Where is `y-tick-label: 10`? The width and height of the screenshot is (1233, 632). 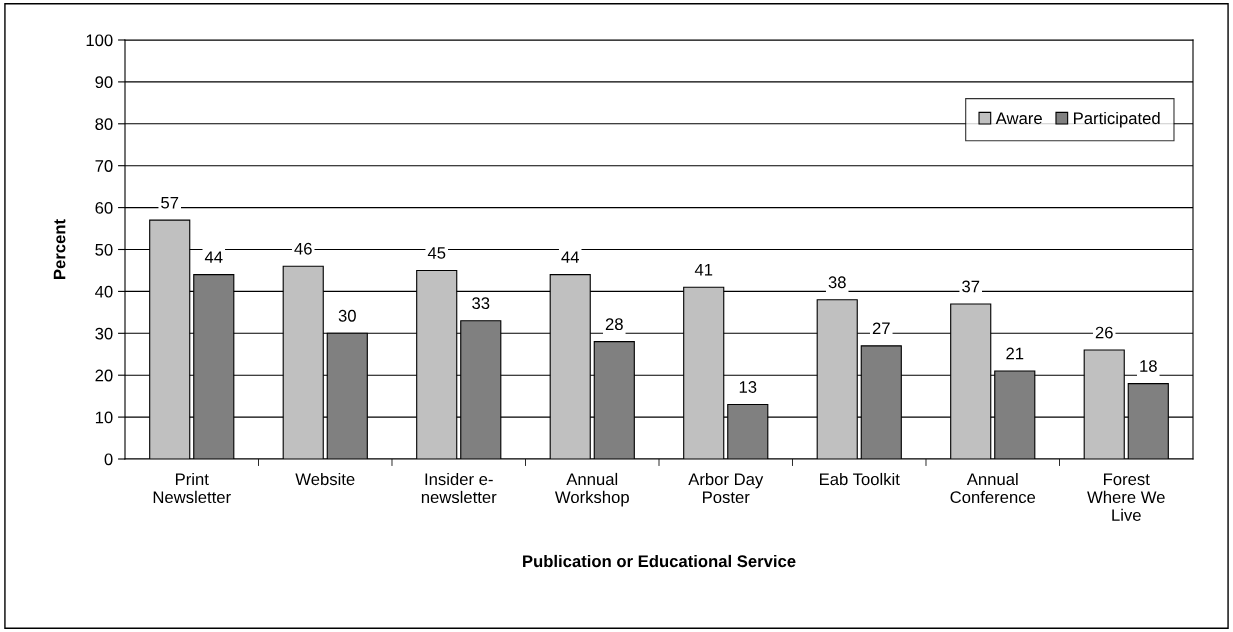
y-tick-label: 10 is located at coordinates (104, 417).